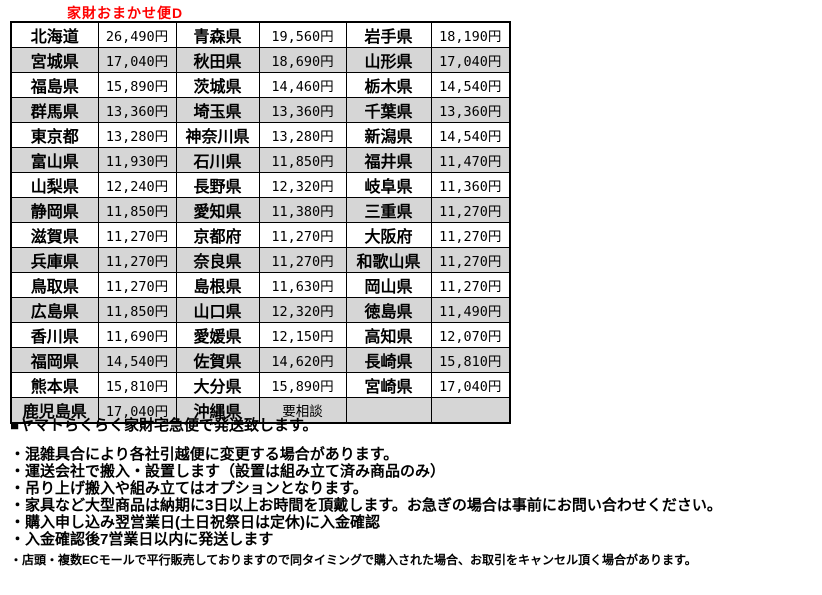 The image size is (822, 595). I want to click on prefecture-cell: 福島県, so click(54, 85).